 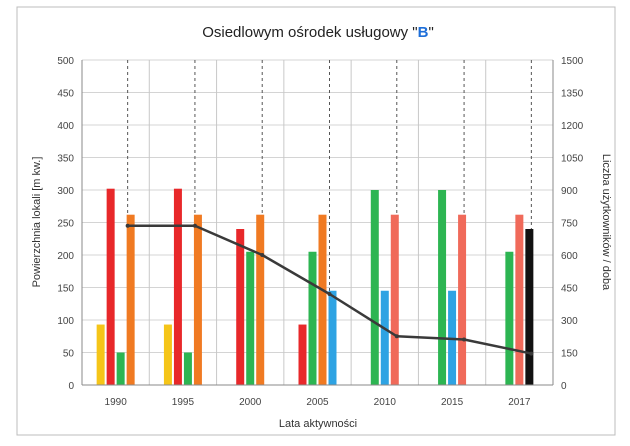 I want to click on chart-title-end: ", so click(x=430, y=32).